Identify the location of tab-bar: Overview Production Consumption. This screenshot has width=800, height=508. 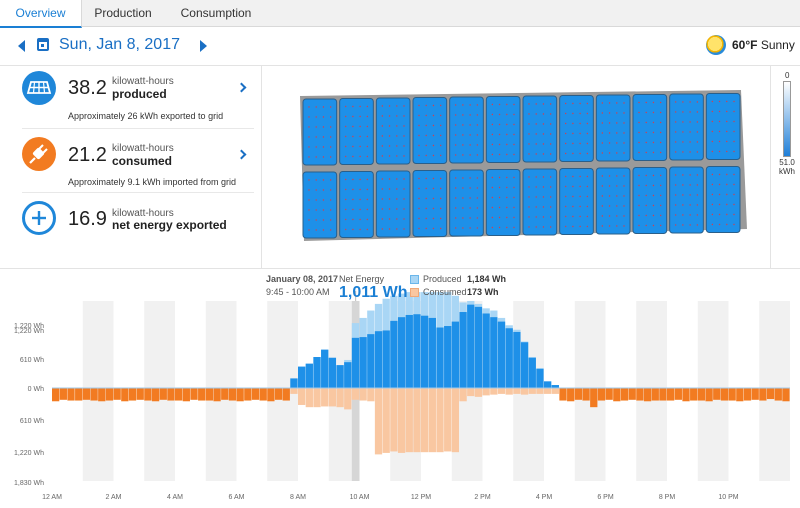
(400, 14).